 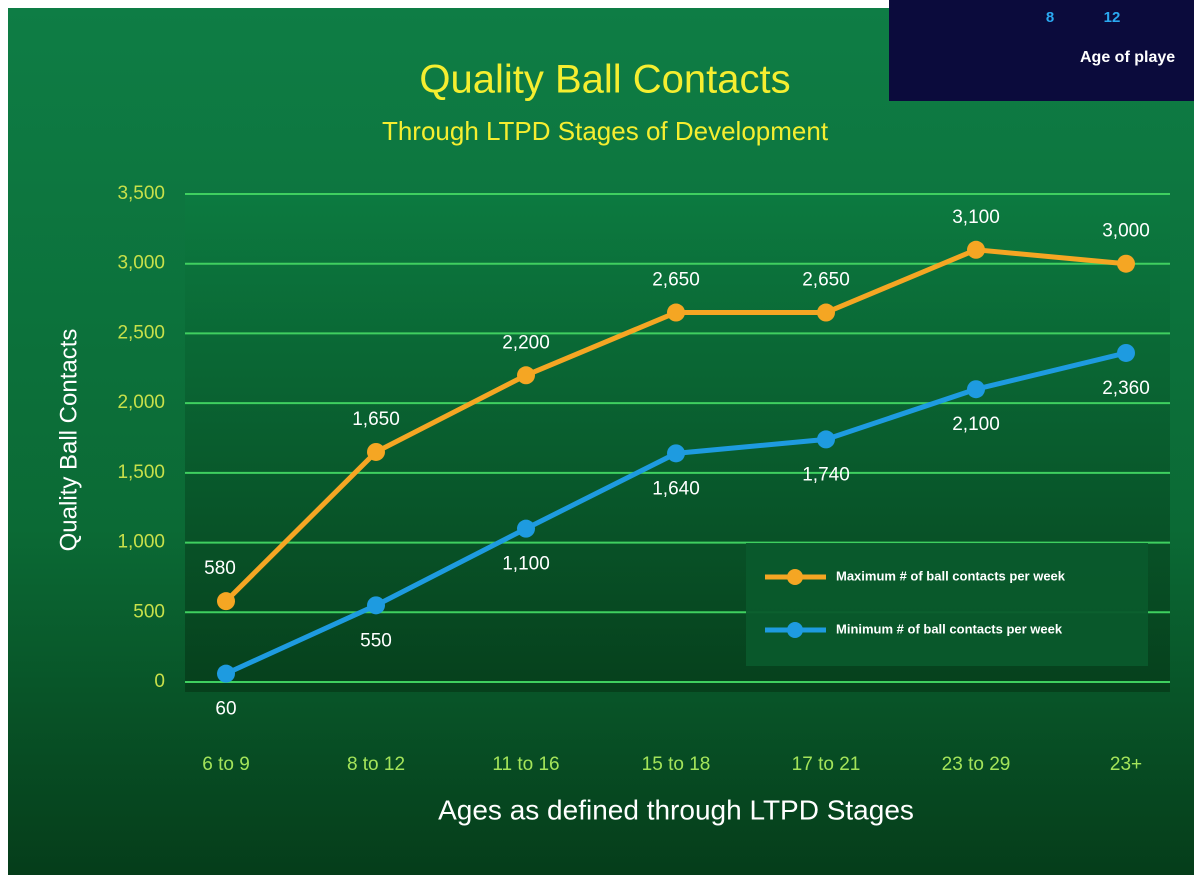 What do you see at coordinates (676, 809) in the screenshot?
I see `x-axis-title: Ages as defined through LTPD Stages` at bounding box center [676, 809].